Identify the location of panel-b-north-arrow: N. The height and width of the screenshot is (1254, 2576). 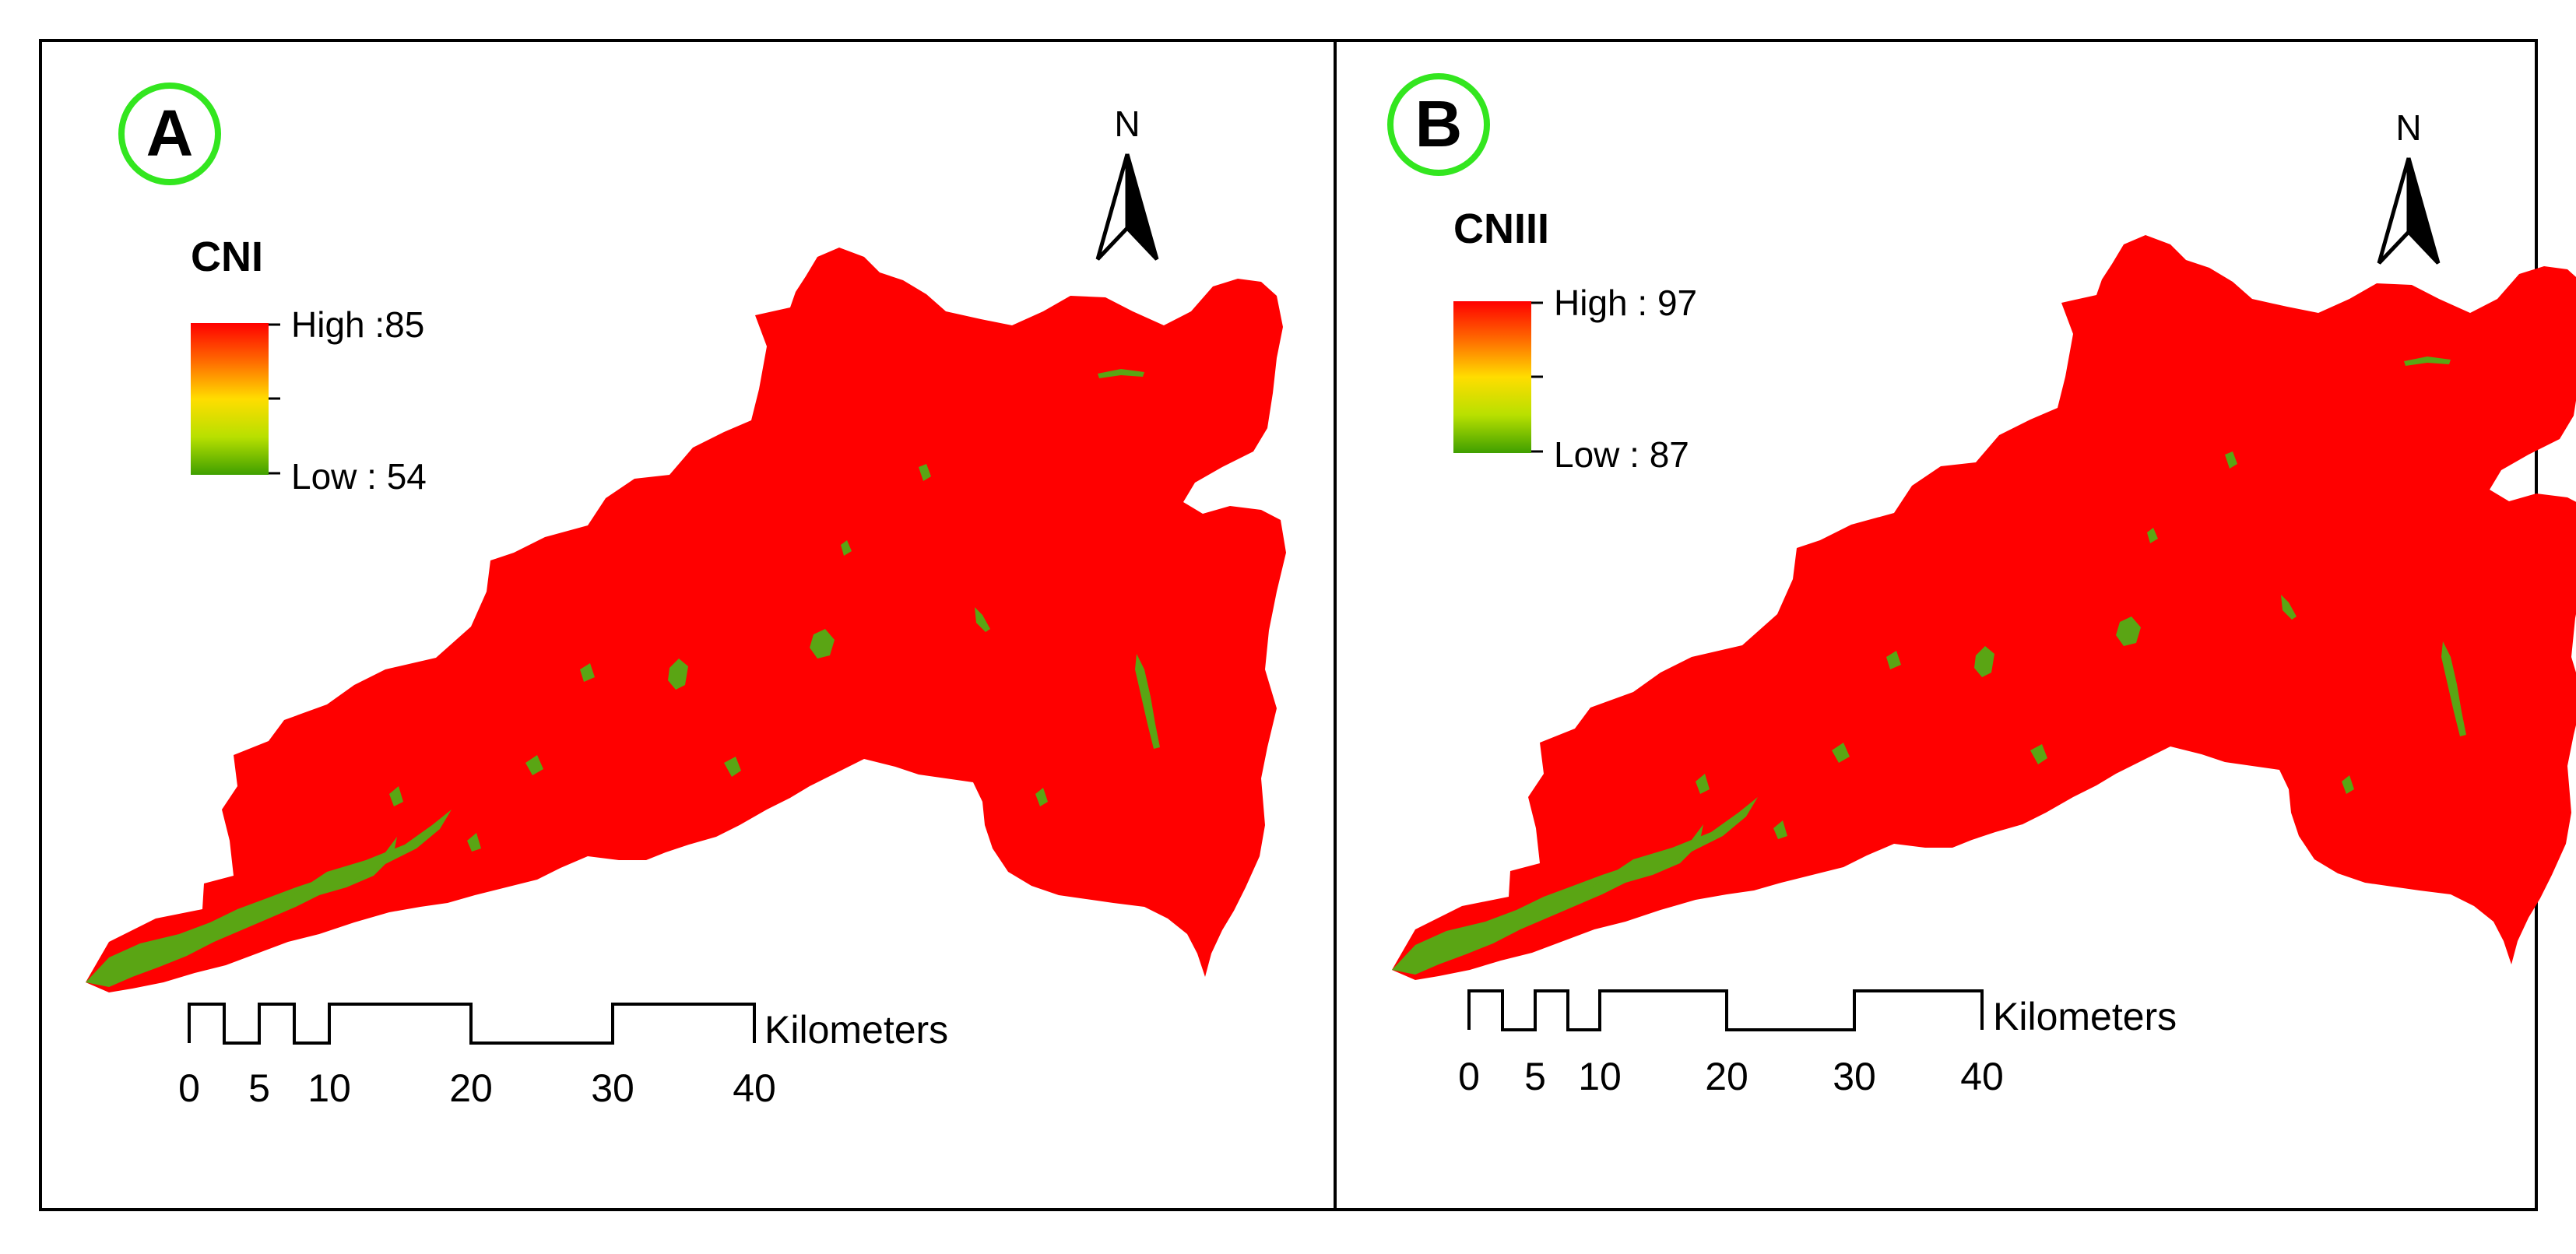
(2409, 185).